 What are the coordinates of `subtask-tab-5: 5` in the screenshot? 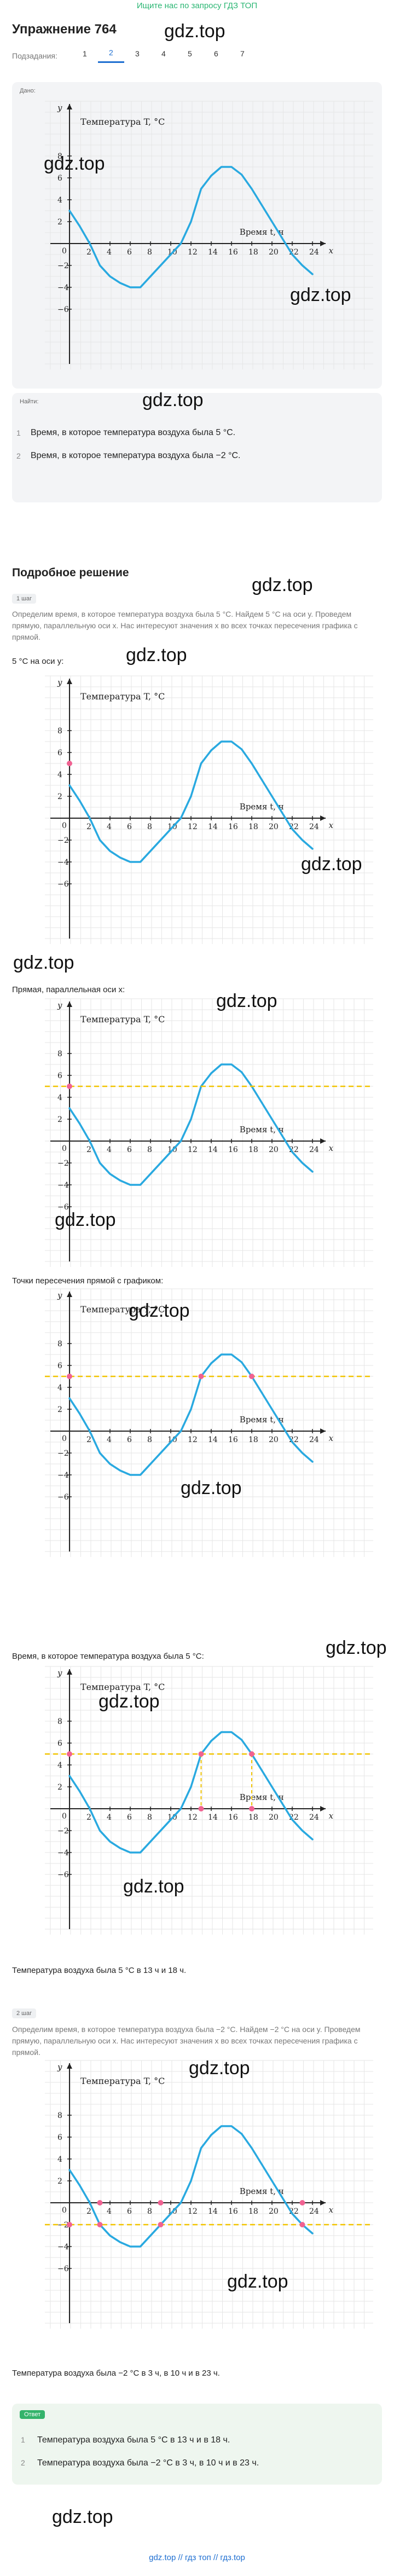 It's located at (190, 53).